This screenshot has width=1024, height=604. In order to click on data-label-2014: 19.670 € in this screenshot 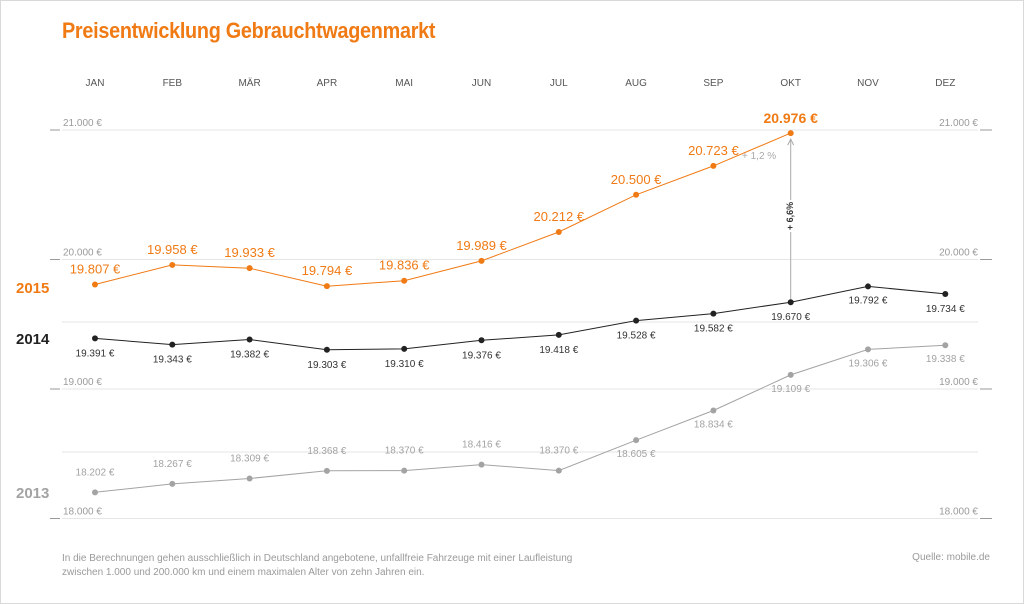, I will do `click(790, 317)`.